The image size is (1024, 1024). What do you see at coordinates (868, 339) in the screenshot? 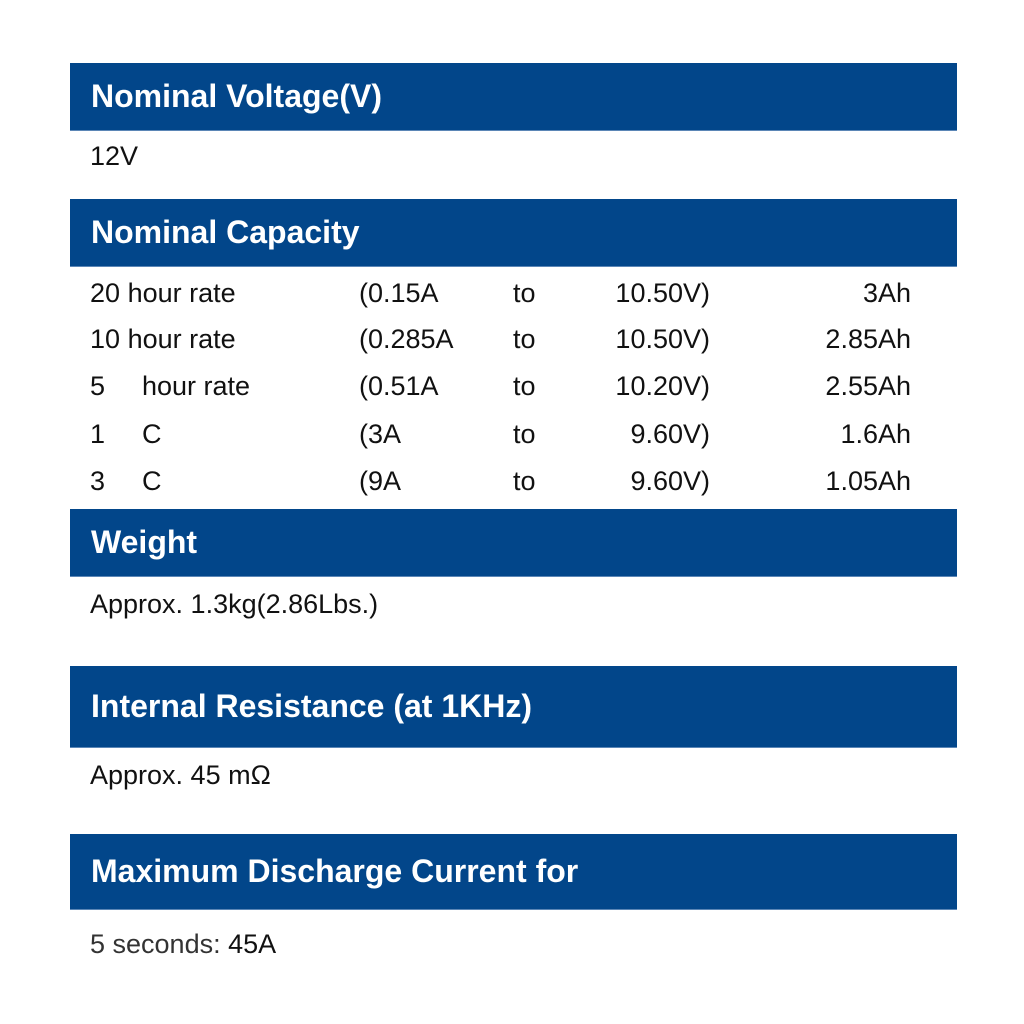
I see `capacity-value: 2.85Ah` at bounding box center [868, 339].